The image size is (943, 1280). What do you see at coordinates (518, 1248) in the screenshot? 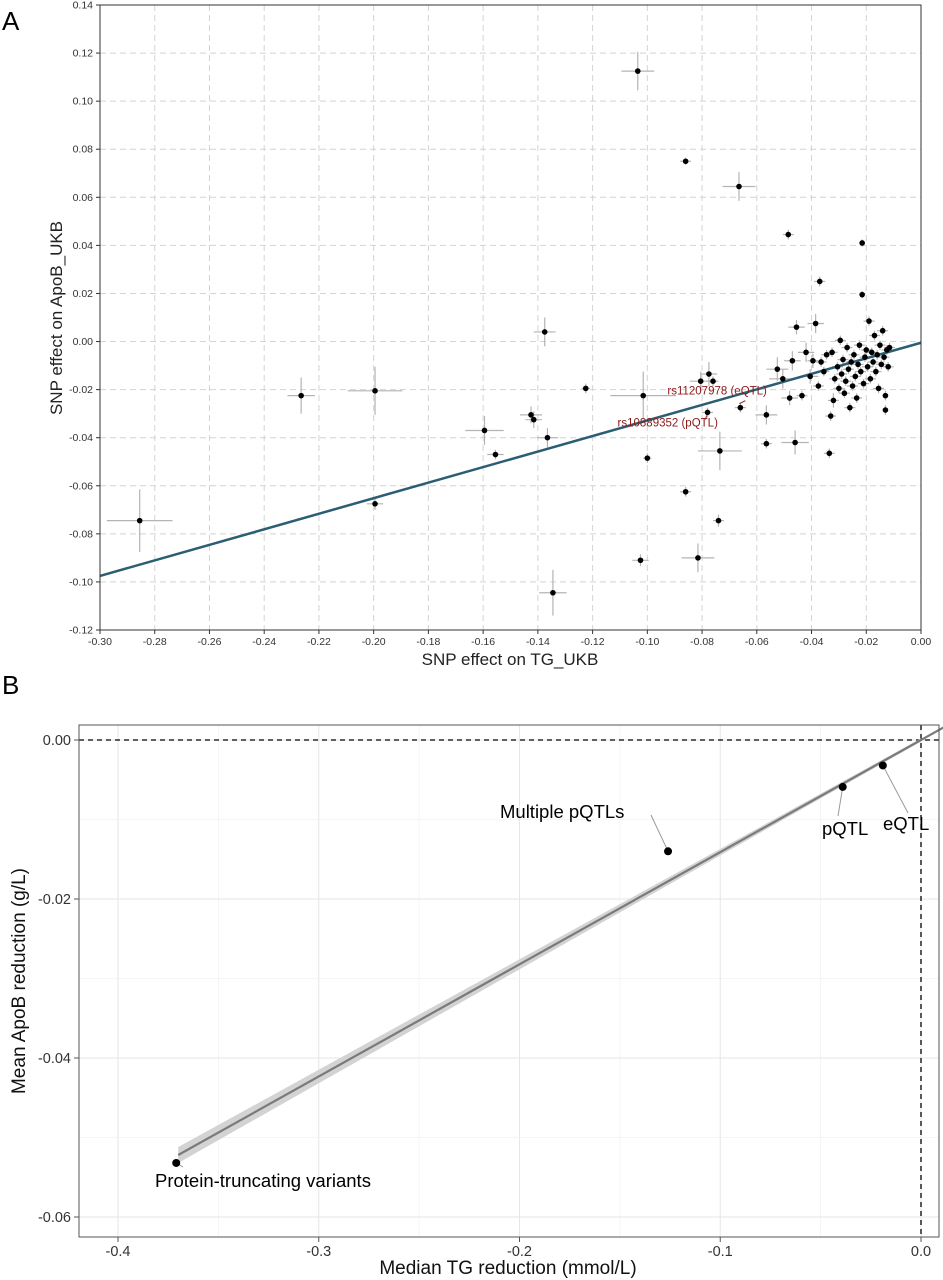
I see `panel-b-x-ticks: -0.4 -0.3 -0.2 -0.1 0.0` at bounding box center [518, 1248].